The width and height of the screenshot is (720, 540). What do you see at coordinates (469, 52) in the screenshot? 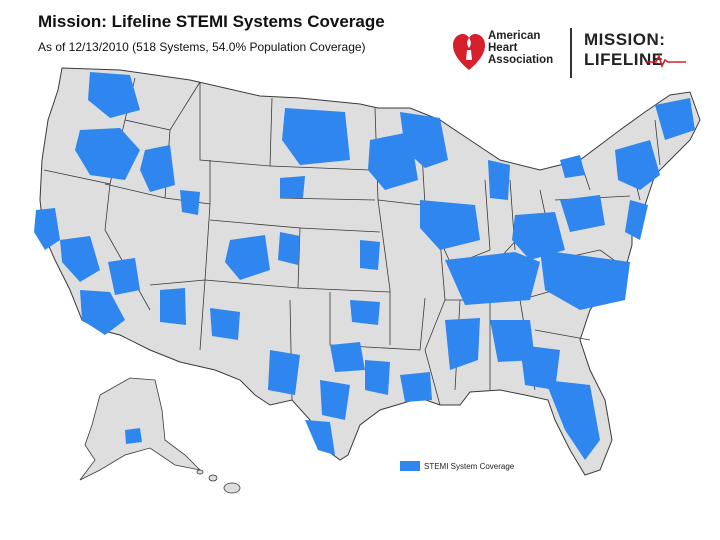
I see `heart-torch-icon` at bounding box center [469, 52].